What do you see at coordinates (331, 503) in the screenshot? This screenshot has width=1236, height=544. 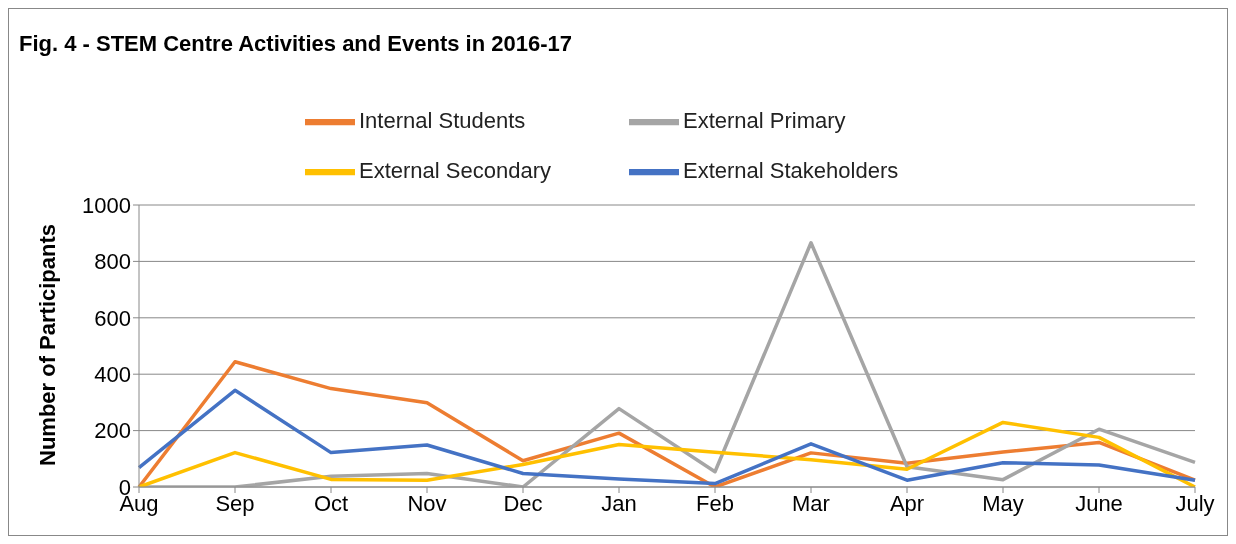 I see `x-tick-label: Oct` at bounding box center [331, 503].